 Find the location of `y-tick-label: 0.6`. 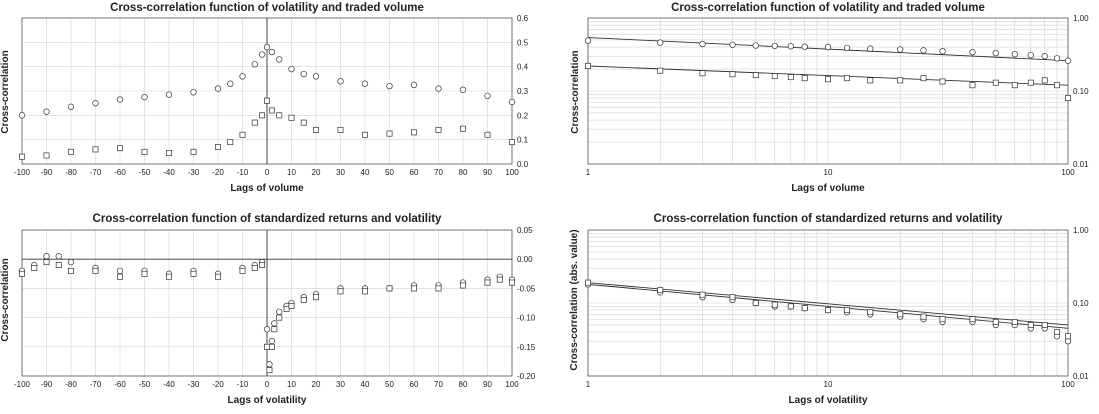

y-tick-label: 0.6 is located at coordinates (523, 18).